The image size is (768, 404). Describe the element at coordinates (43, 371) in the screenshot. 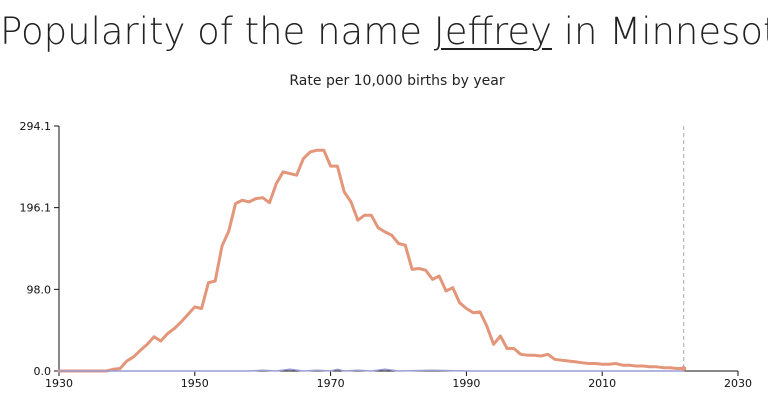

I see `y-tick-label-0: 0.0` at that location.